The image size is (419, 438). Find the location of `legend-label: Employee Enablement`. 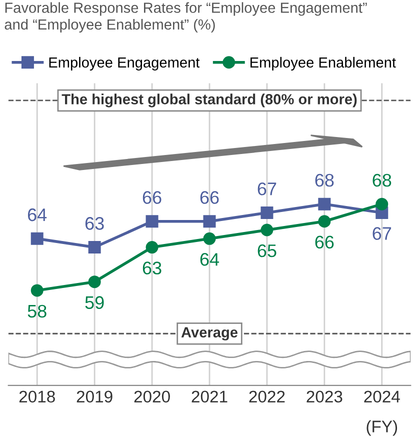

legend-label: Employee Enablement is located at coordinates (323, 63).